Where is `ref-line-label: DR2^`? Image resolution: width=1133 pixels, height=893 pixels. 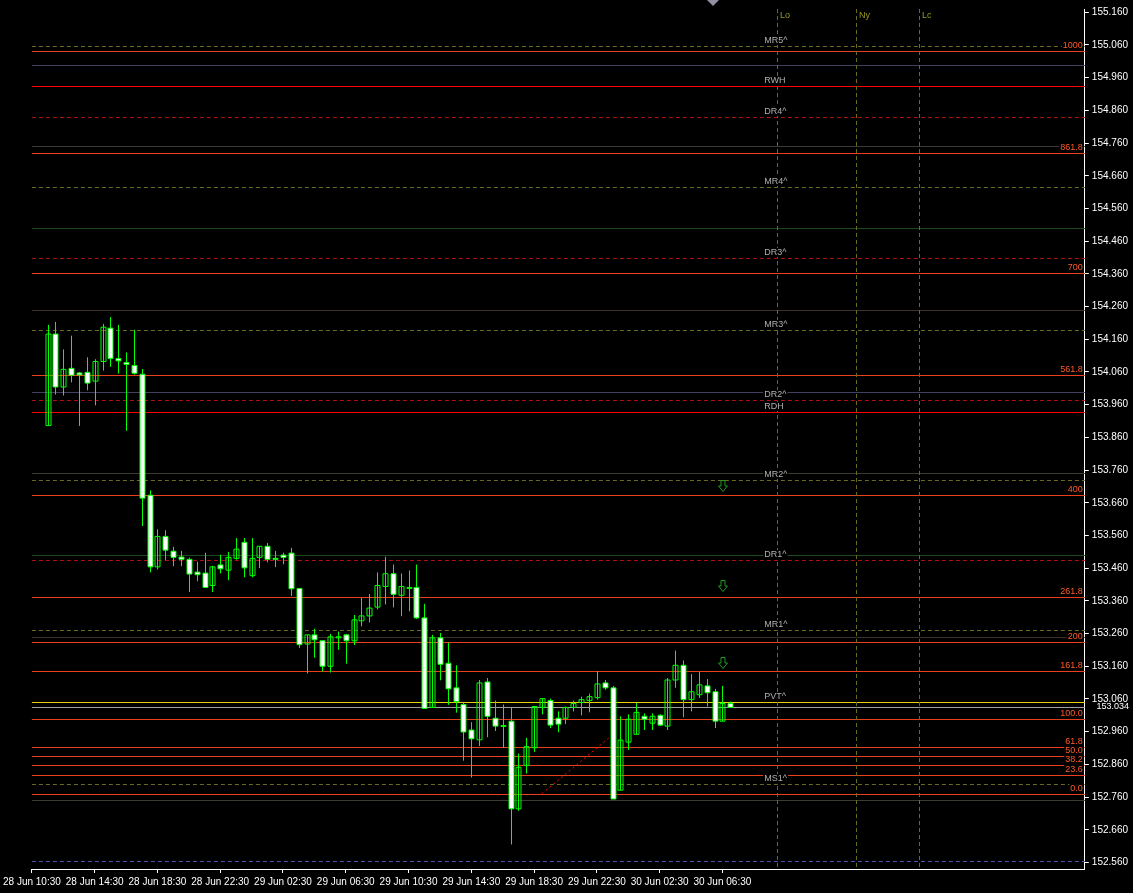 ref-line-label: DR2^ is located at coordinates (776, 393).